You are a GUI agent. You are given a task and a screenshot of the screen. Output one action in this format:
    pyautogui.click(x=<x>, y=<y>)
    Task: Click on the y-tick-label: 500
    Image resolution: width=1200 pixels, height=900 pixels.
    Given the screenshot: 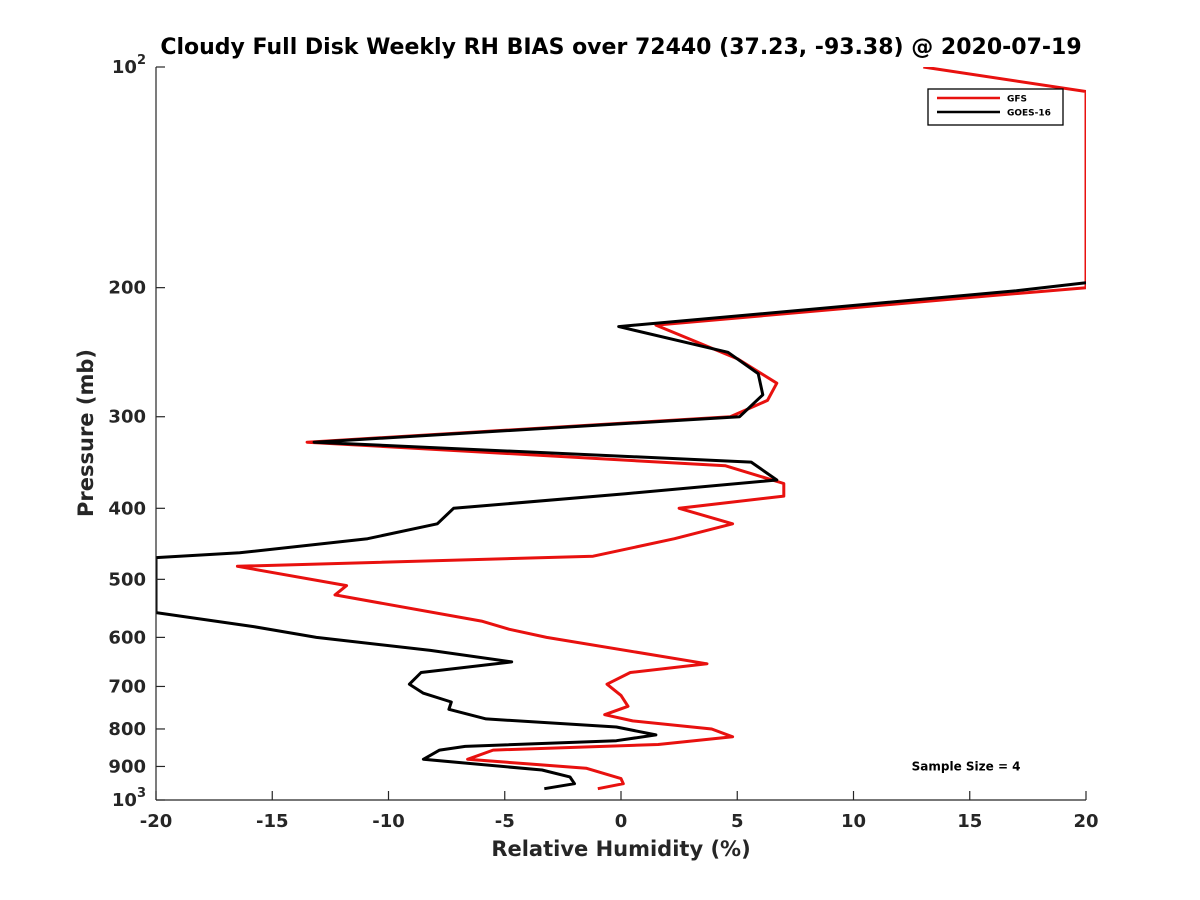 What is the action you would take?
    pyautogui.click(x=127, y=579)
    